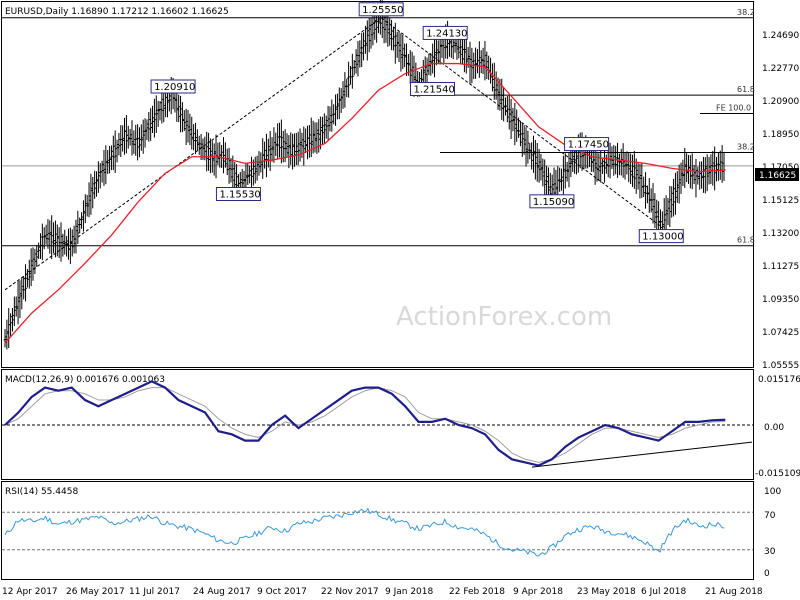 The image size is (800, 600). I want to click on macd-signal-line, so click(365, 425).